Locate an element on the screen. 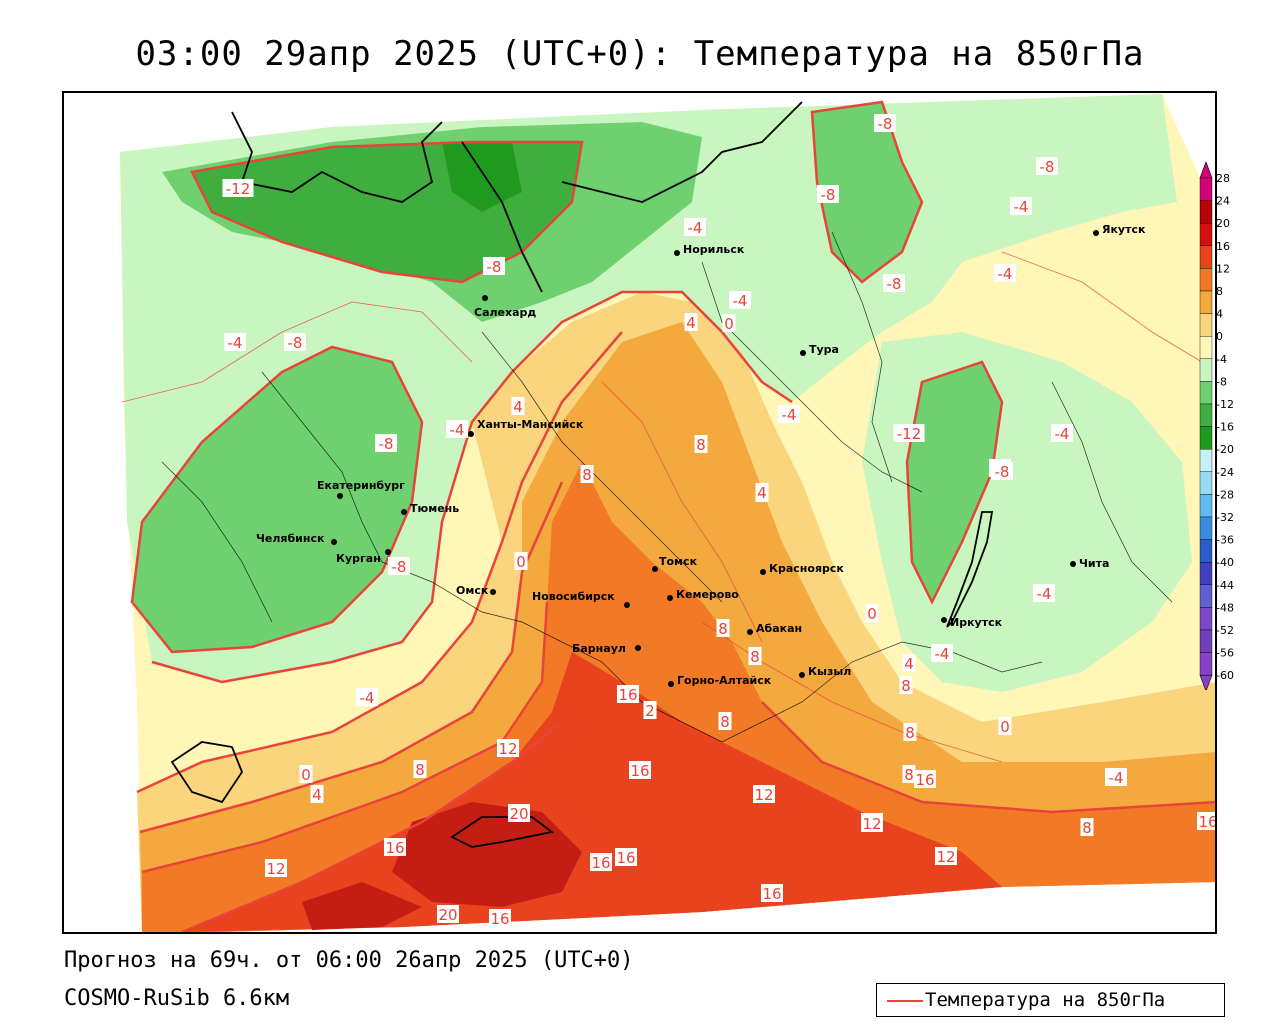 The image size is (1280, 1024). colorbar-tick-label: -16 is located at coordinates (1225, 427).